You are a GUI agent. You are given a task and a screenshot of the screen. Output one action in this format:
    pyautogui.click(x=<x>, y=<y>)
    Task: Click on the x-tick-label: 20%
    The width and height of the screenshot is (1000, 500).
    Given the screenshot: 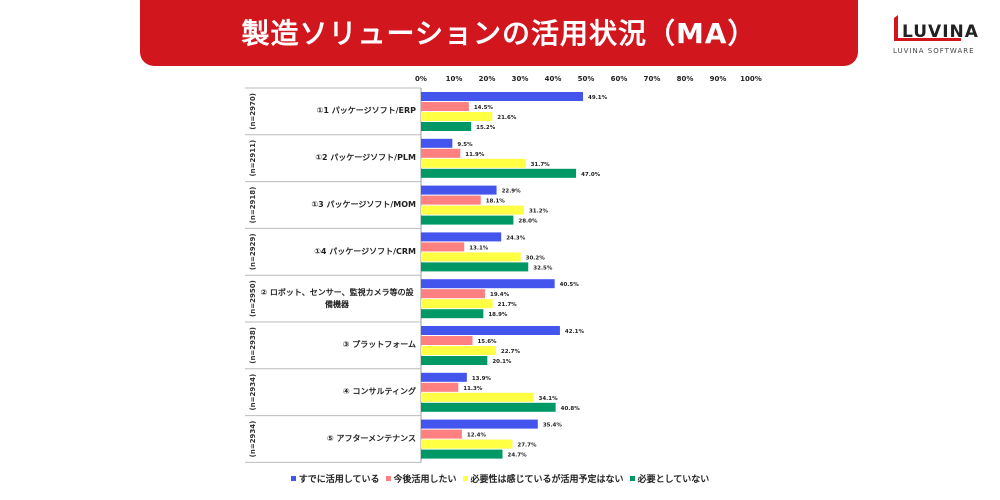 What is the action you would take?
    pyautogui.click(x=487, y=79)
    